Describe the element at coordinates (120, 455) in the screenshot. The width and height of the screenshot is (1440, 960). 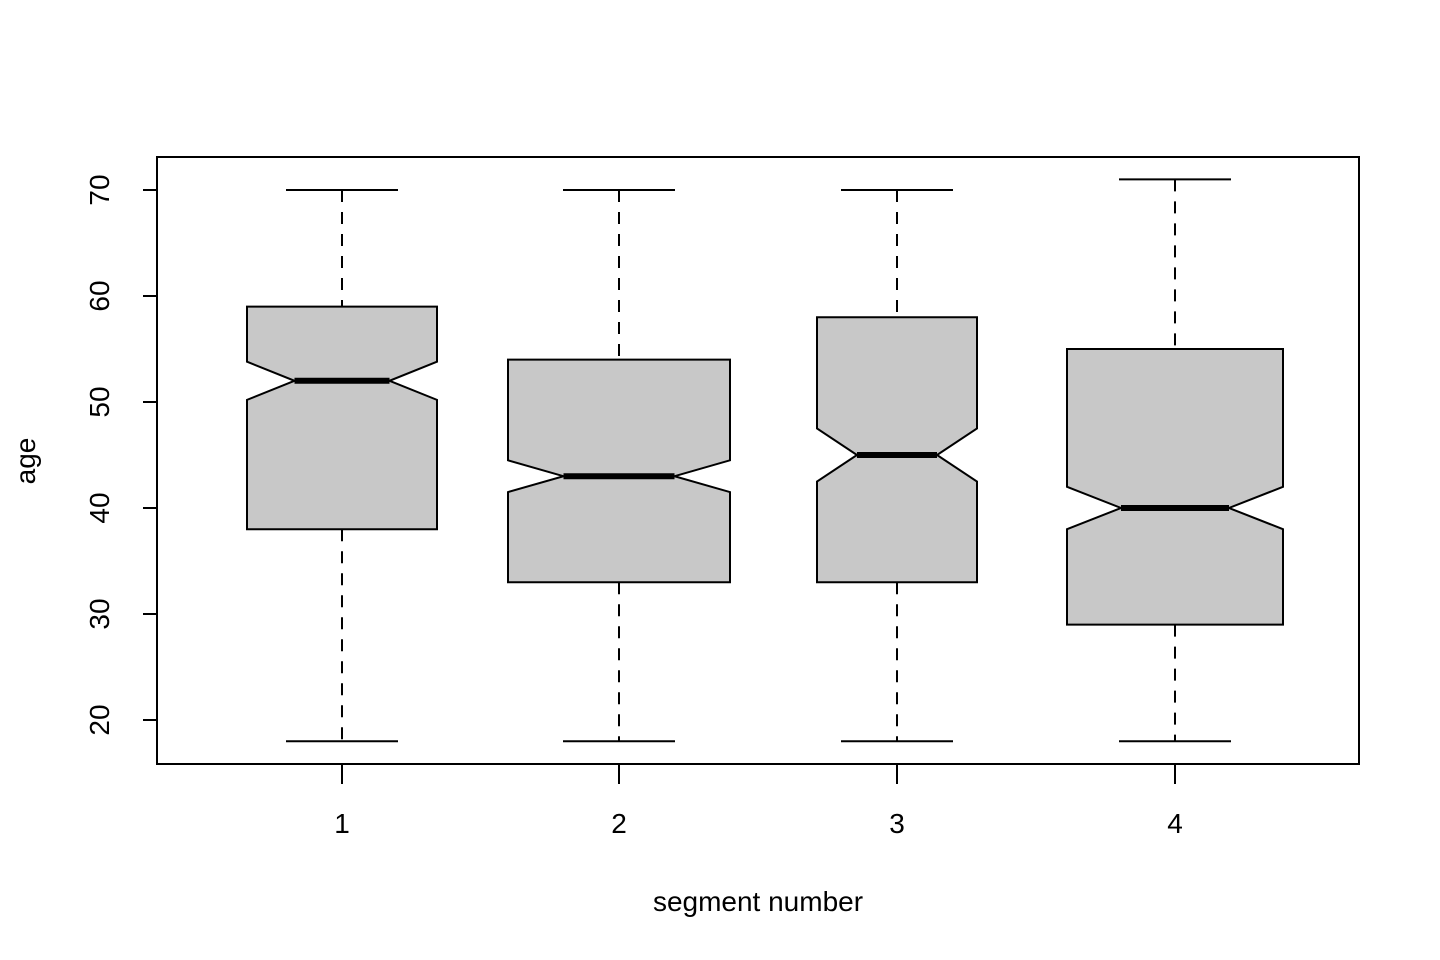
I see `y-axis: 20 30 40 50 60 70` at that location.